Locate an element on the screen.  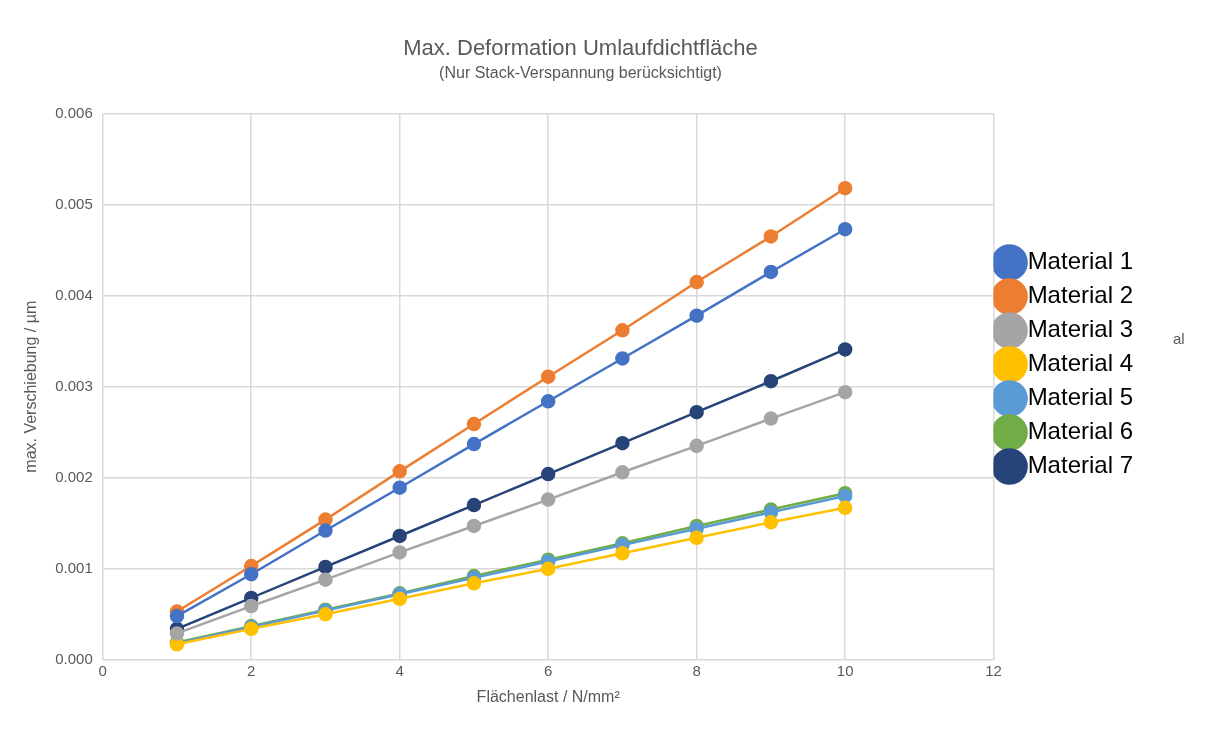
legend-label: Material 3 is located at coordinates (1080, 329).